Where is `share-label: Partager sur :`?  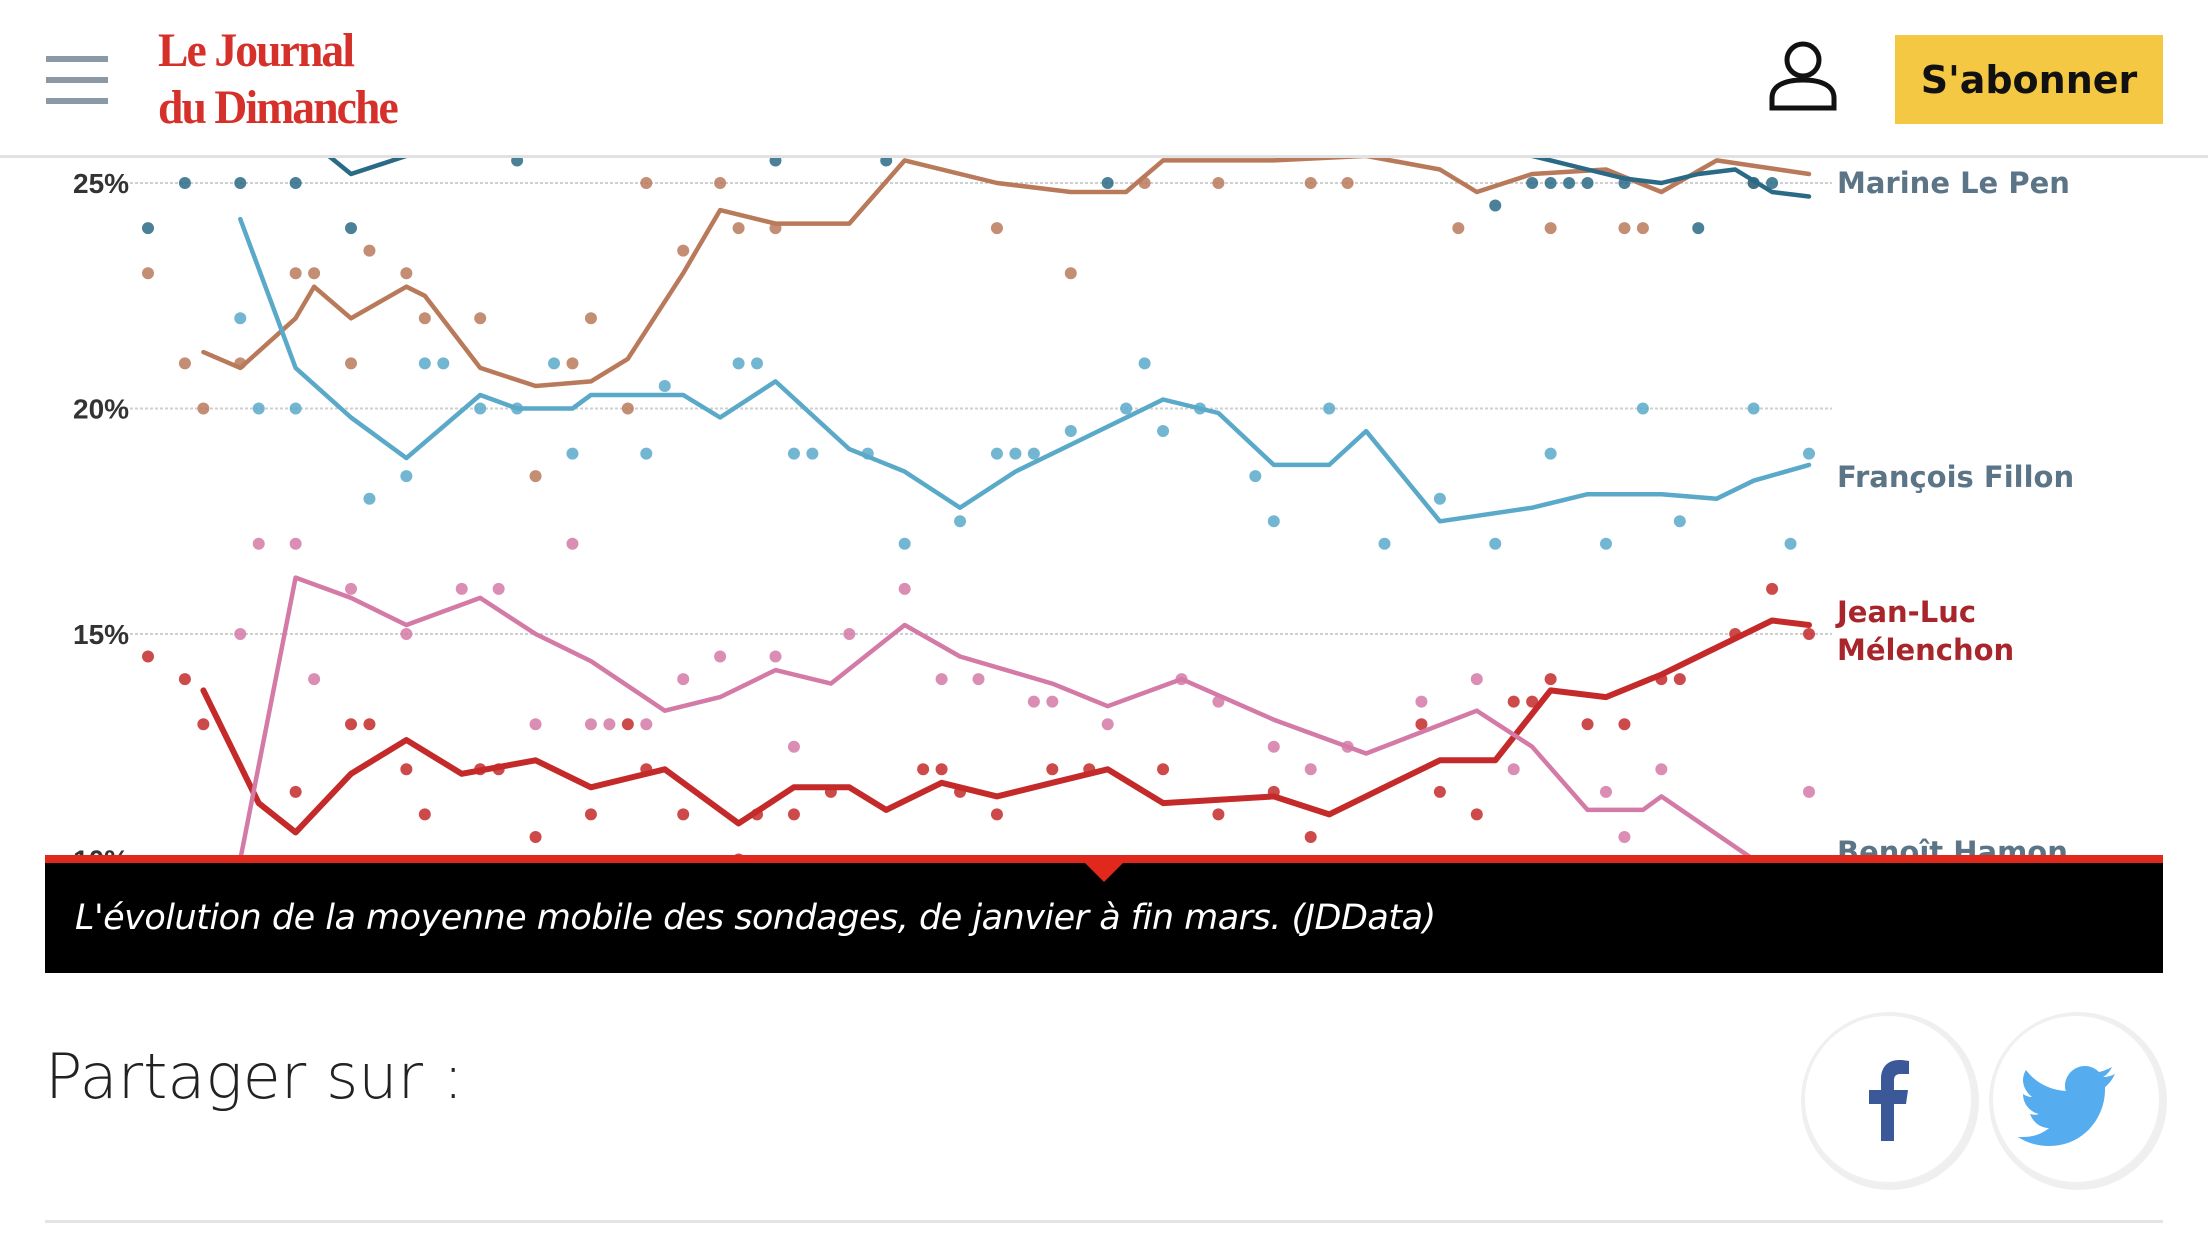 share-label: Partager sur : is located at coordinates (254, 1076).